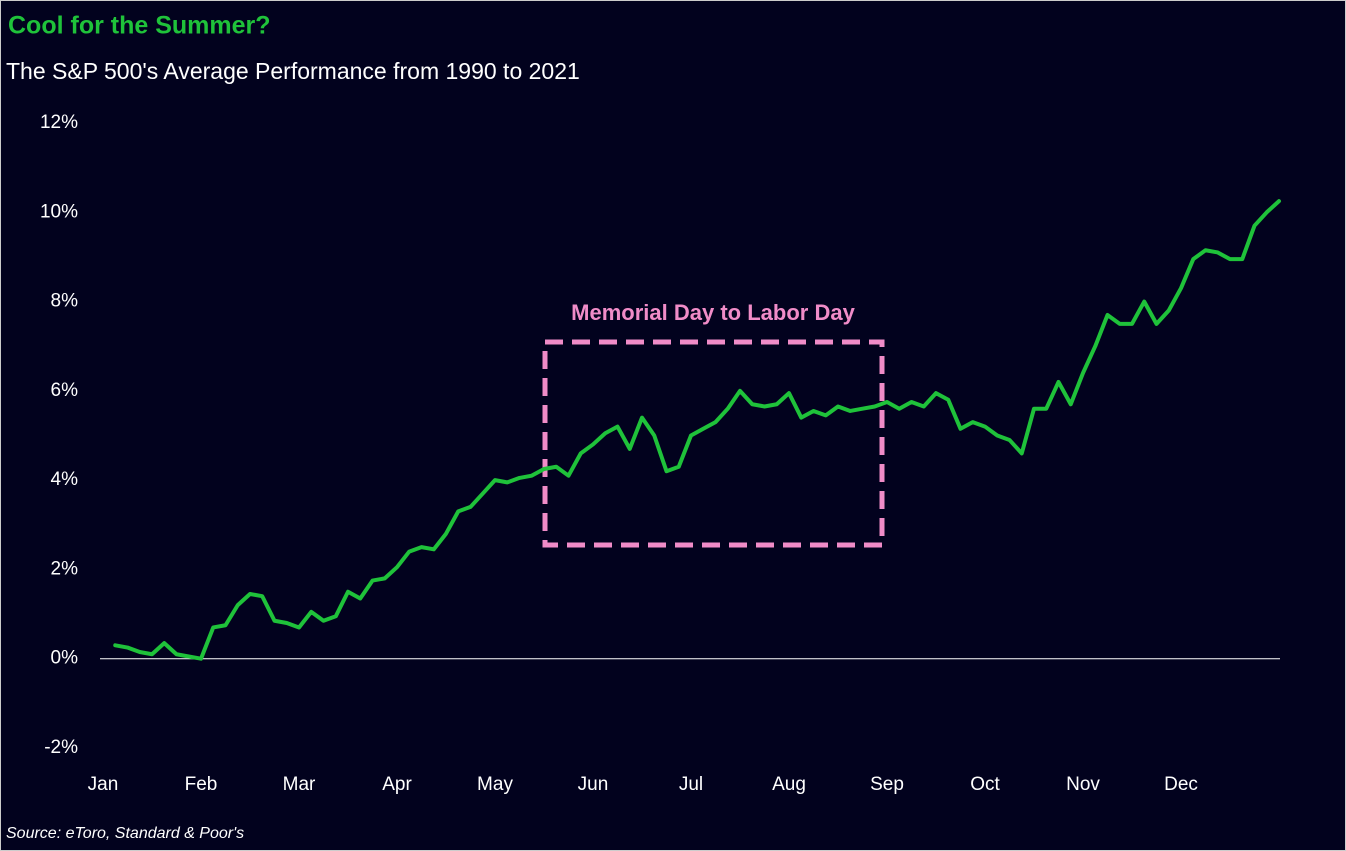  Describe the element at coordinates (65, 301) in the screenshot. I see `y-tick-label: 8%` at that location.